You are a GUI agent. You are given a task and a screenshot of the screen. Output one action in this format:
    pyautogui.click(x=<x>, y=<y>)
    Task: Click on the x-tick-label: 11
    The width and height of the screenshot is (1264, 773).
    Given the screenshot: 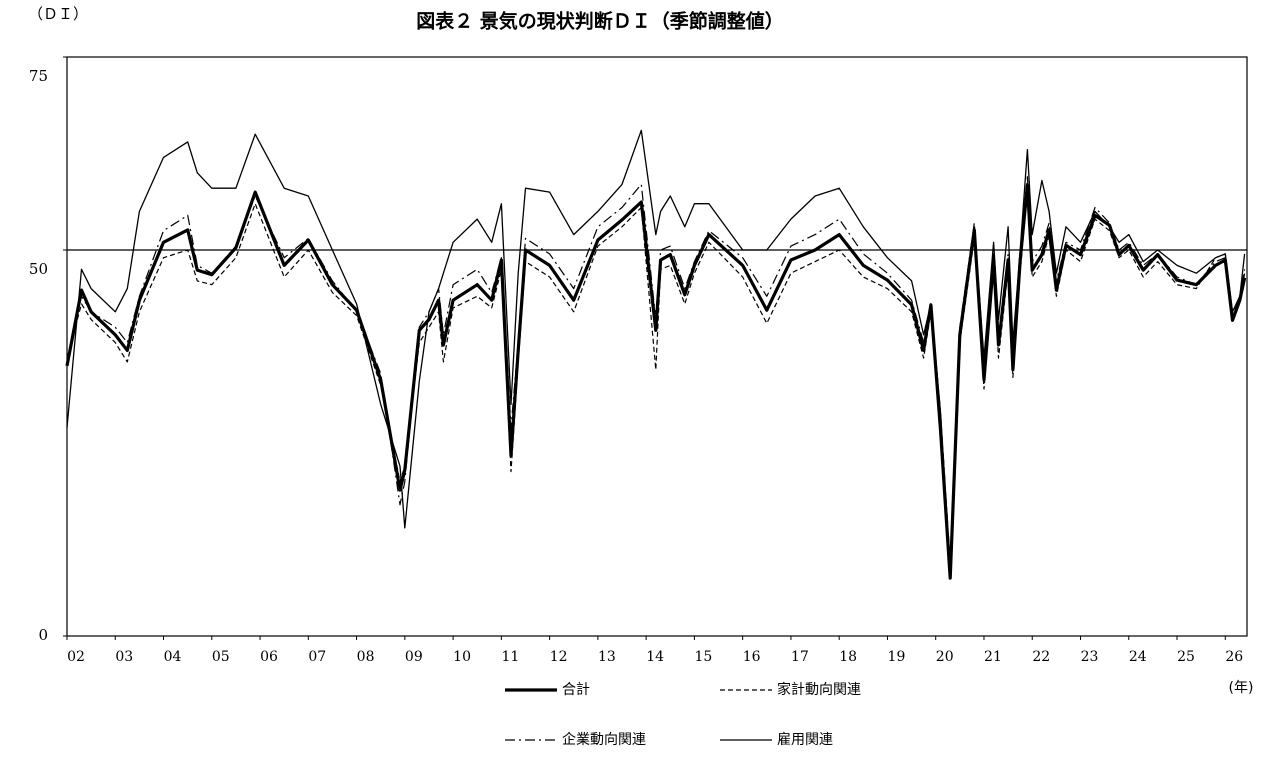 What is the action you would take?
    pyautogui.click(x=510, y=657)
    